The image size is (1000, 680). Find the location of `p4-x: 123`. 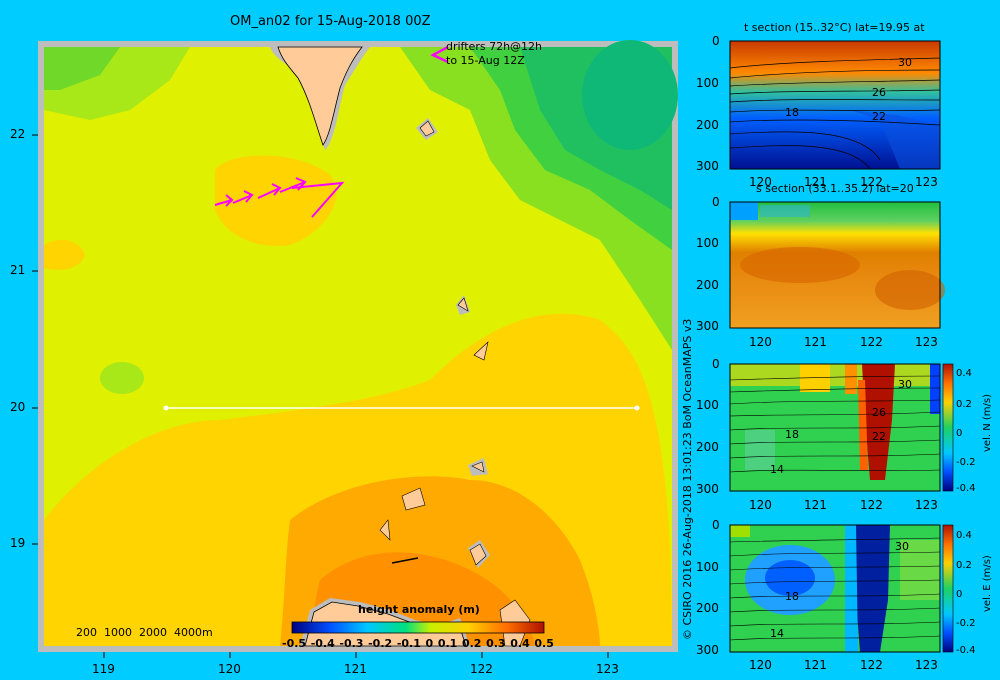

p4-x: 123 is located at coordinates (926, 665).